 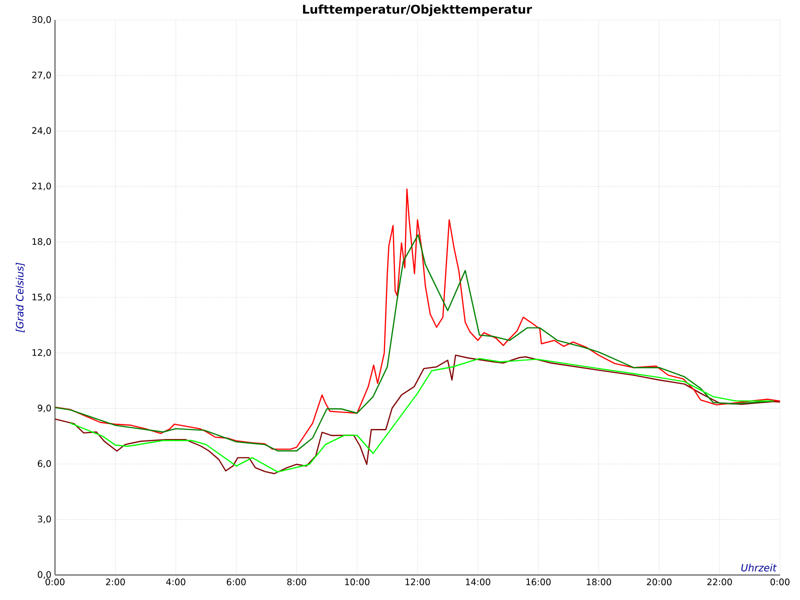 What do you see at coordinates (236, 582) in the screenshot?
I see `x-tick-label: 6:00` at bounding box center [236, 582].